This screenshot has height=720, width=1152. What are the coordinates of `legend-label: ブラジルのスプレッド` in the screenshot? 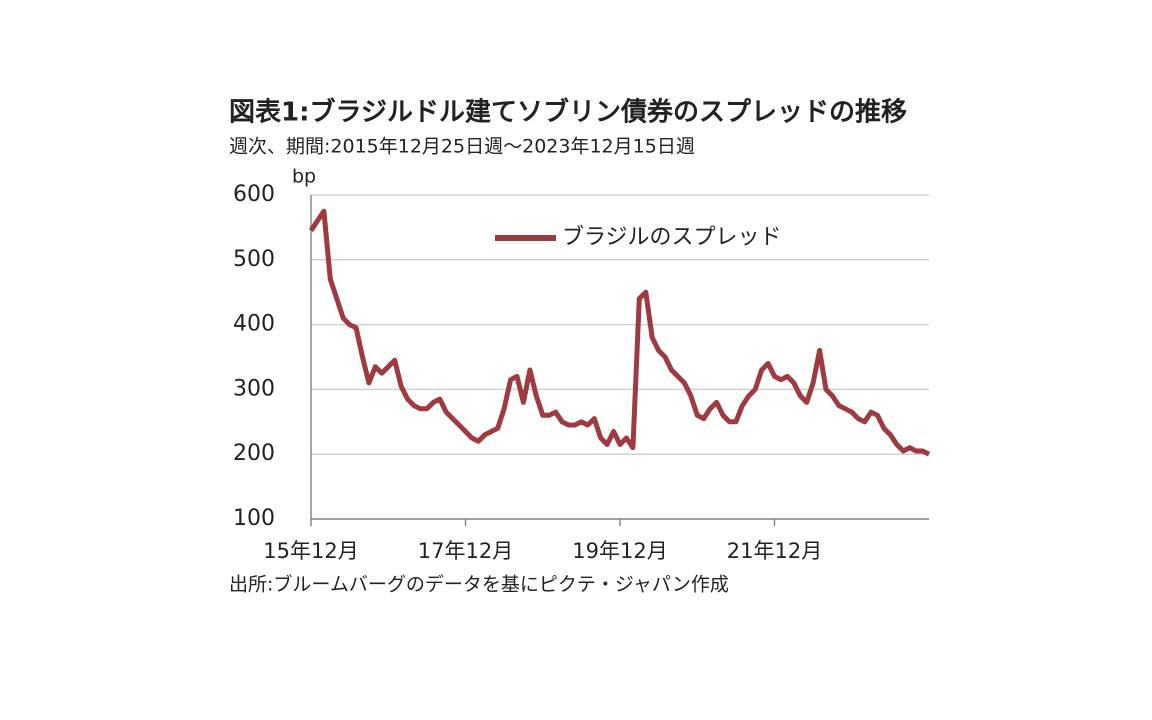 It's located at (672, 237).